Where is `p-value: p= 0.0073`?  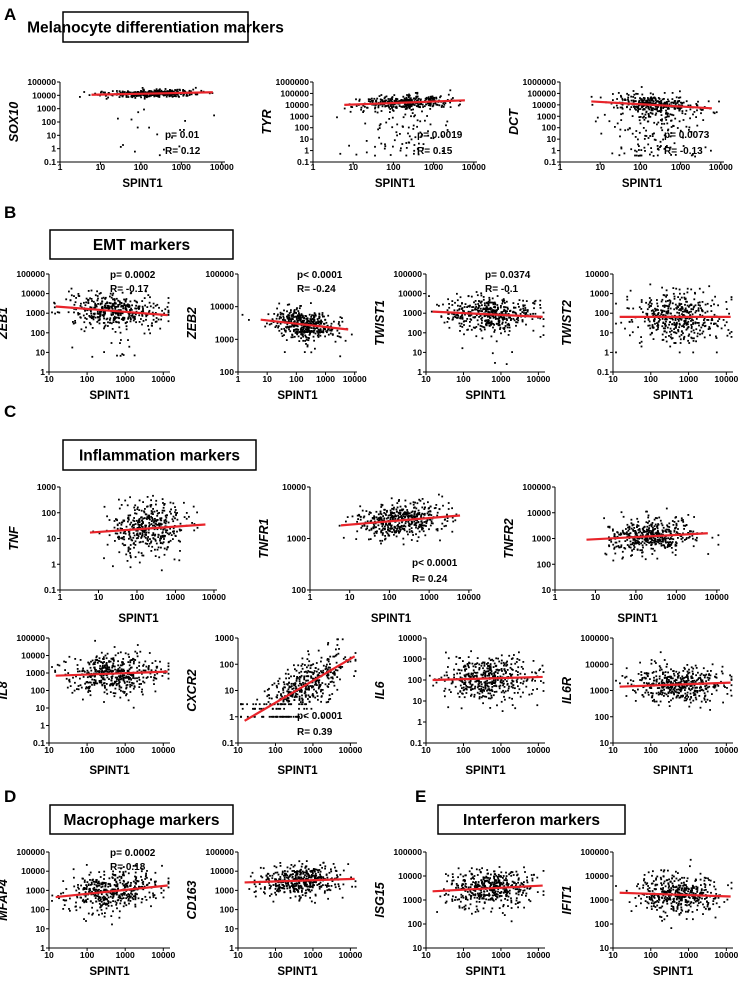 p-value: p= 0.0073 is located at coordinates (687, 135).